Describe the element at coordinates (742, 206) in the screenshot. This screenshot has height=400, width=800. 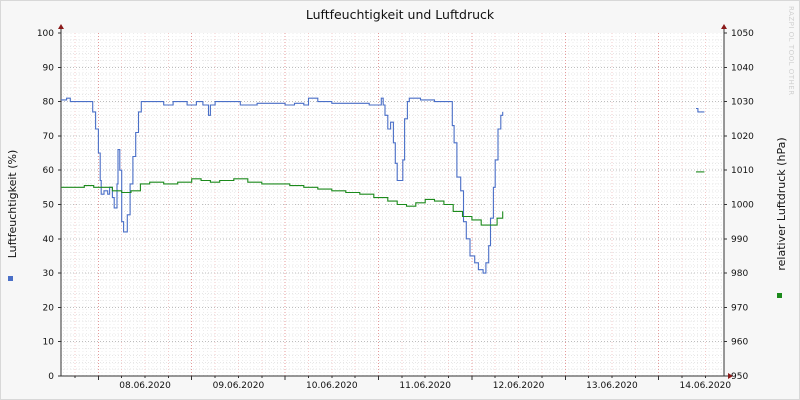
I see `y-right-tick-label: 1000` at that location.